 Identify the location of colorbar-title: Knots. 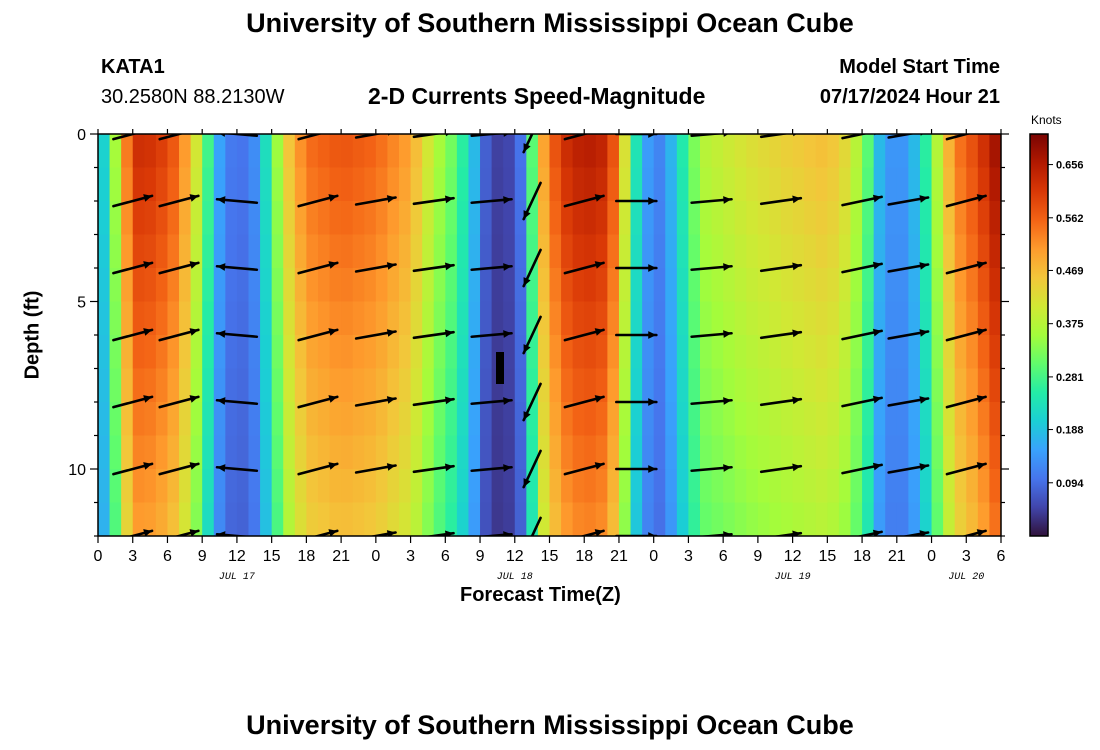
(1046, 120).